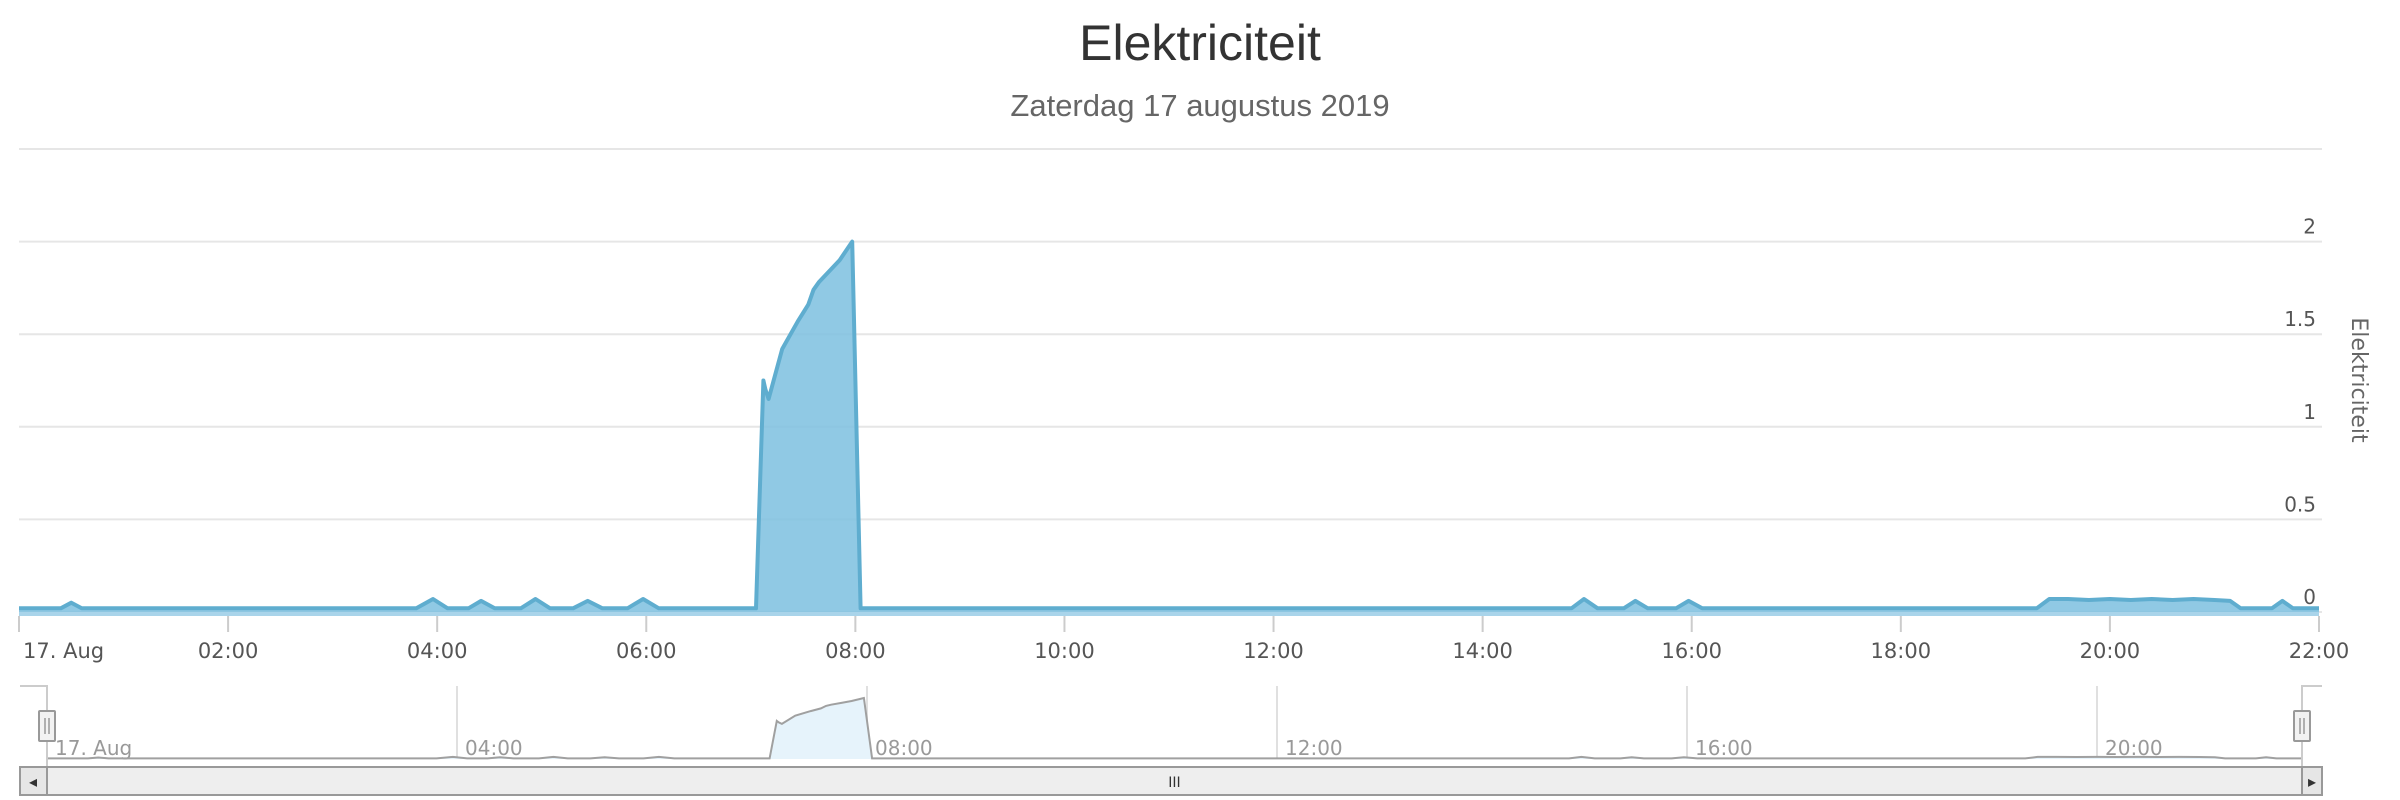  I want to click on y-tick-label: 0, so click(2309, 597).